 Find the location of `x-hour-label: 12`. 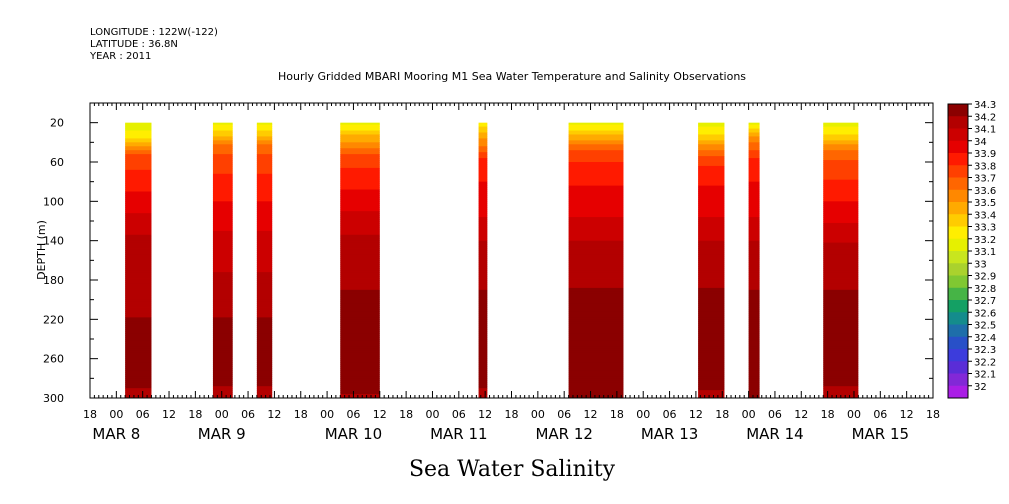

x-hour-label: 12 is located at coordinates (380, 414).